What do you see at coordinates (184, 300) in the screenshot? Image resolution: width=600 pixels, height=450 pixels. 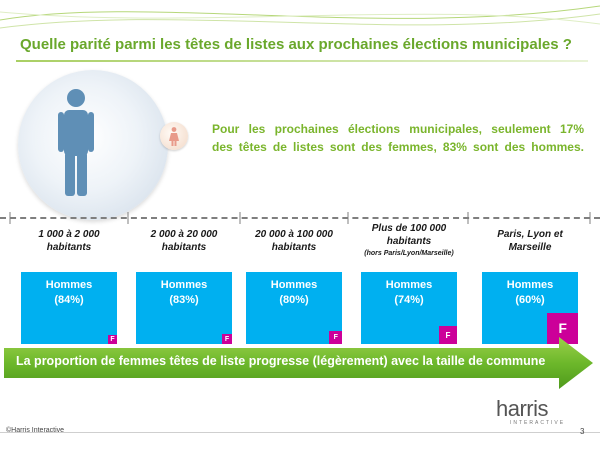 I see `hommes-percent: (83%)` at bounding box center [184, 300].